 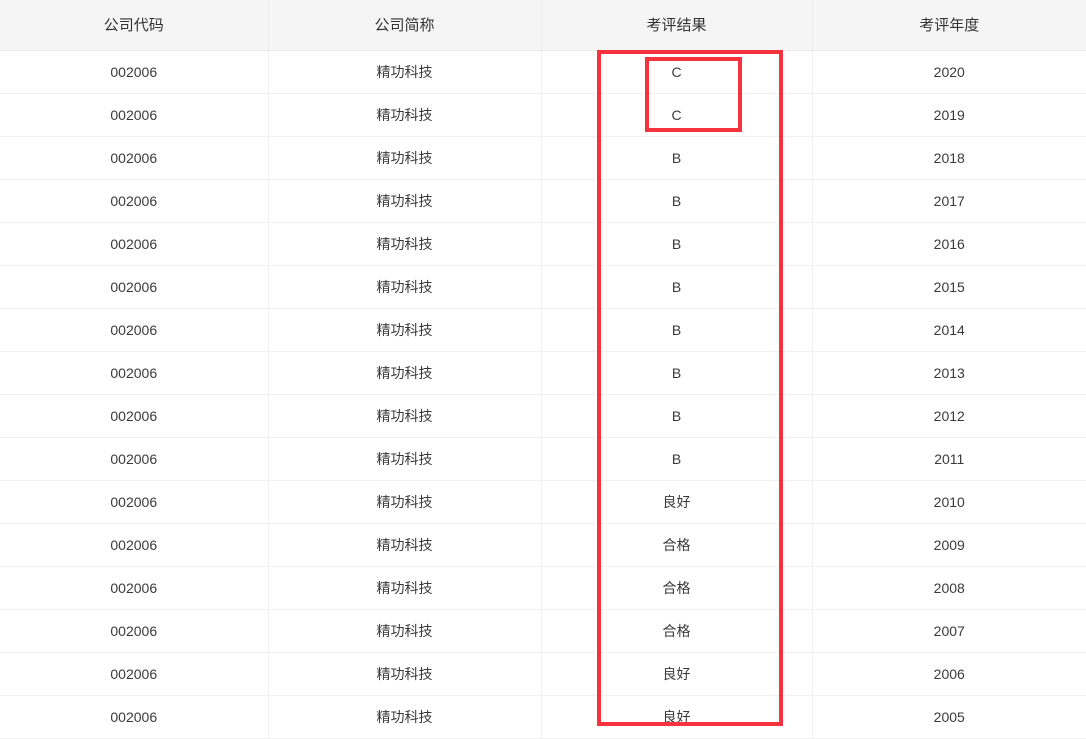 I want to click on cell-review-year: 2017, so click(x=949, y=201).